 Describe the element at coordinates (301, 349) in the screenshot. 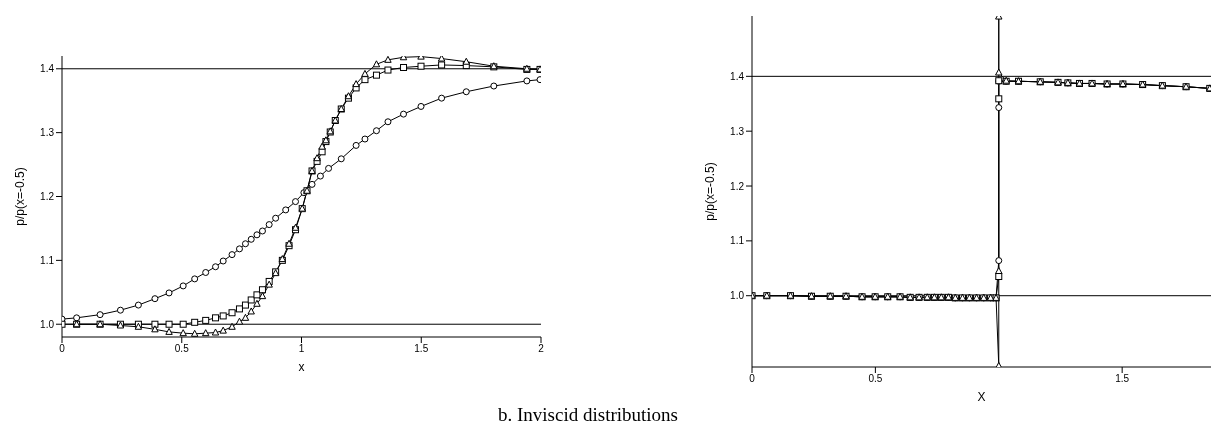

I see `x-tick-label: 1` at that location.